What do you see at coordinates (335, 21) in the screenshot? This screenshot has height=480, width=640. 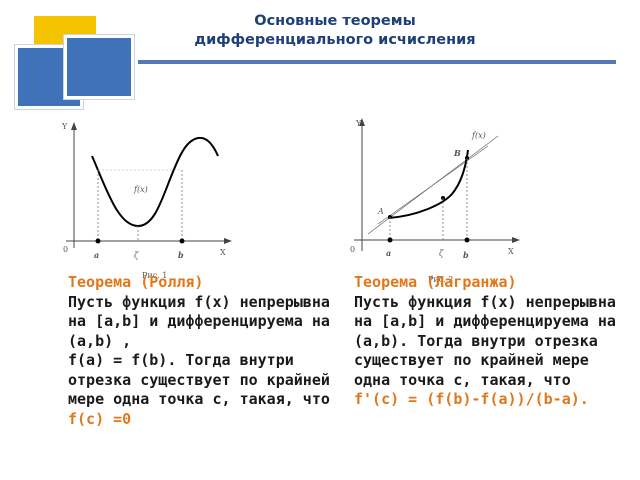 I see `title-line-1: Основные теоремы` at bounding box center [335, 21].